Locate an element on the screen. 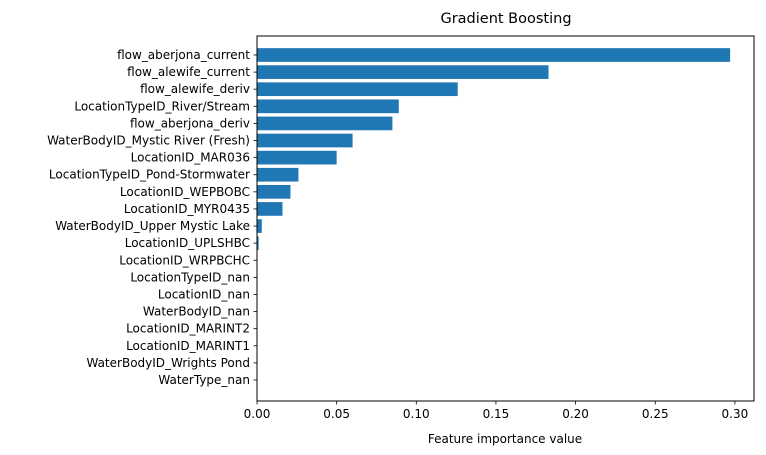 This screenshot has width=766, height=455. y-tick-label: flow_alewife_current is located at coordinates (188, 72).